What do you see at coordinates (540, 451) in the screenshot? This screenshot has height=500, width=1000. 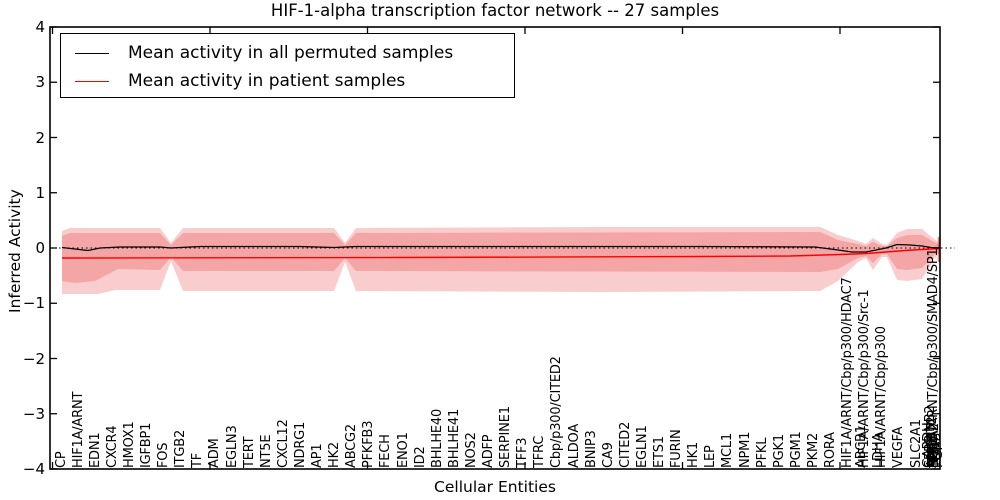 I see `x-tick-label: TFRC` at bounding box center [540, 451].